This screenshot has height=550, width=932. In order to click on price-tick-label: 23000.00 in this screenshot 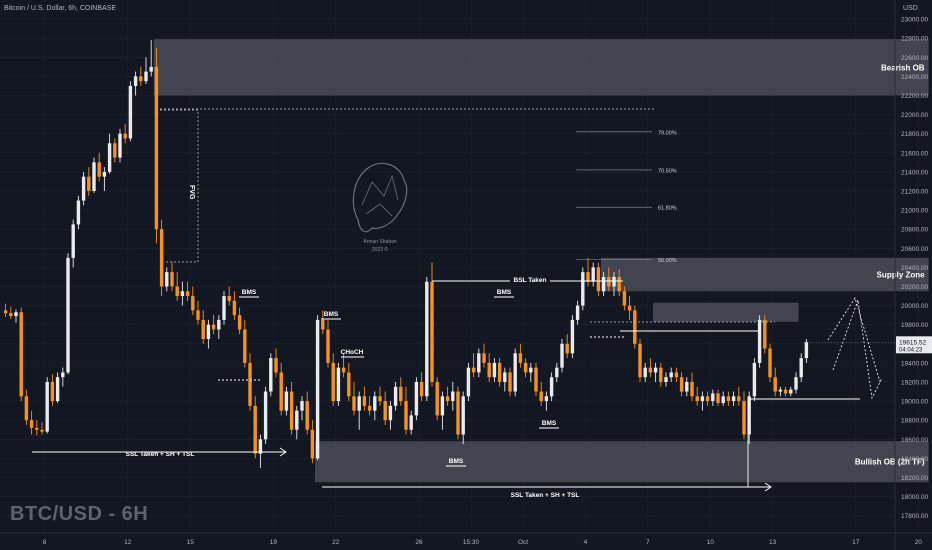, I will do `click(914, 20)`.